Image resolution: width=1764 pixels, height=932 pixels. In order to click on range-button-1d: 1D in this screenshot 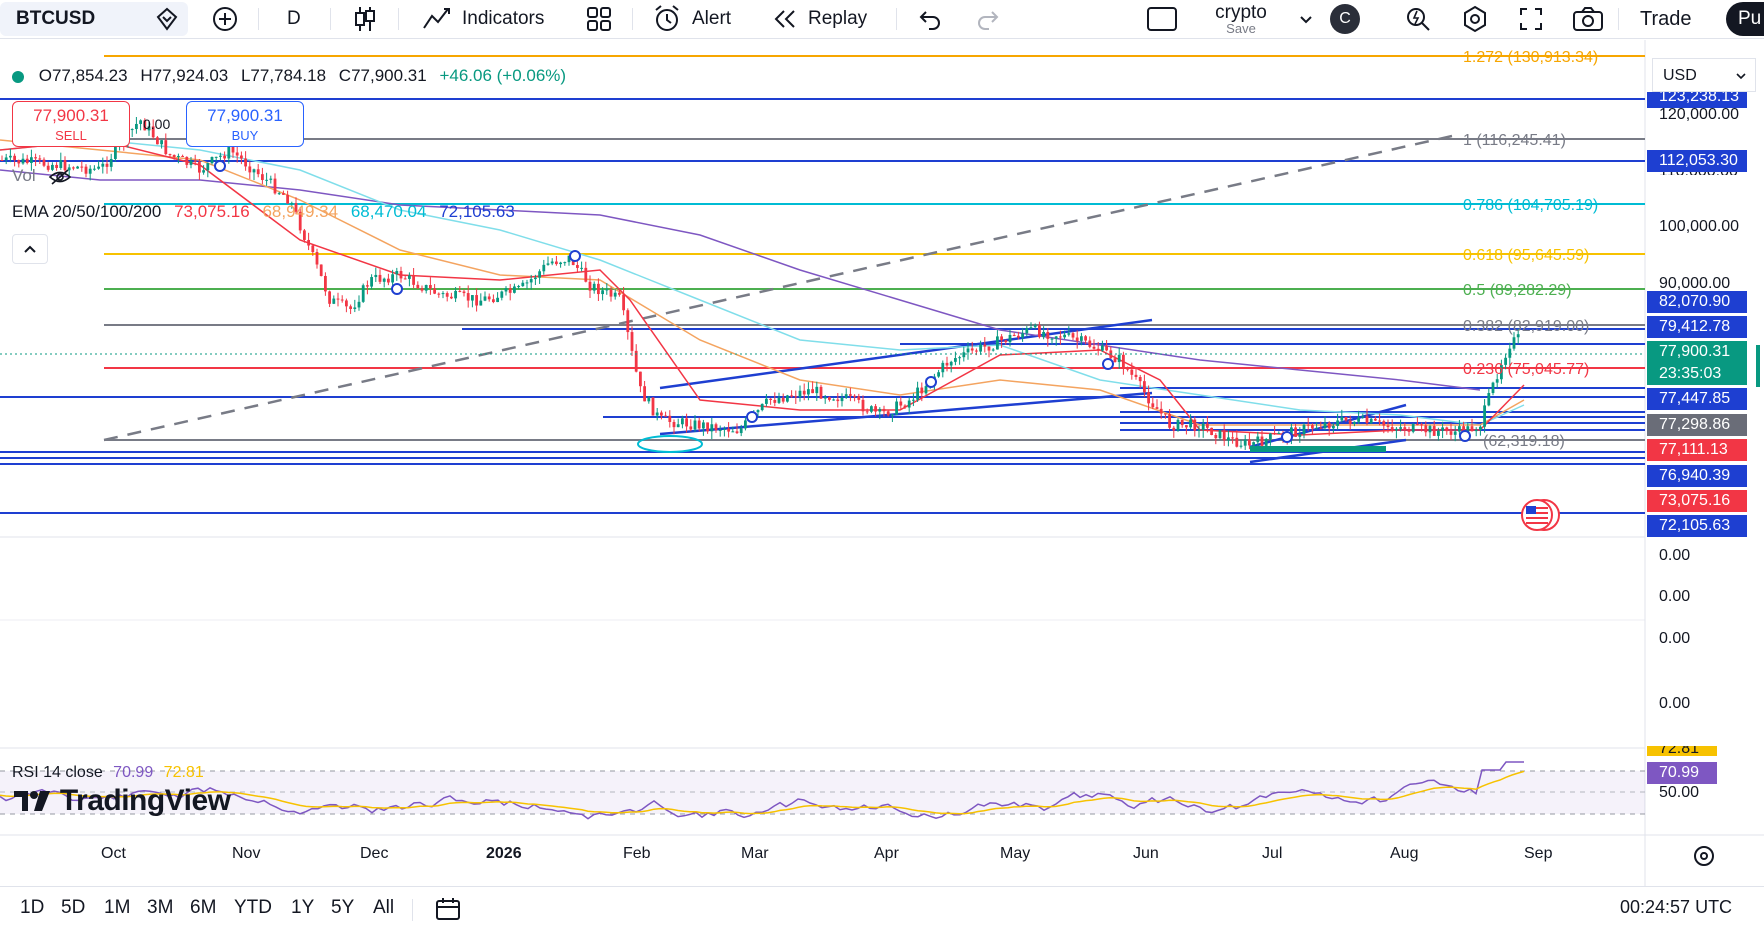, I will do `click(32, 907)`.